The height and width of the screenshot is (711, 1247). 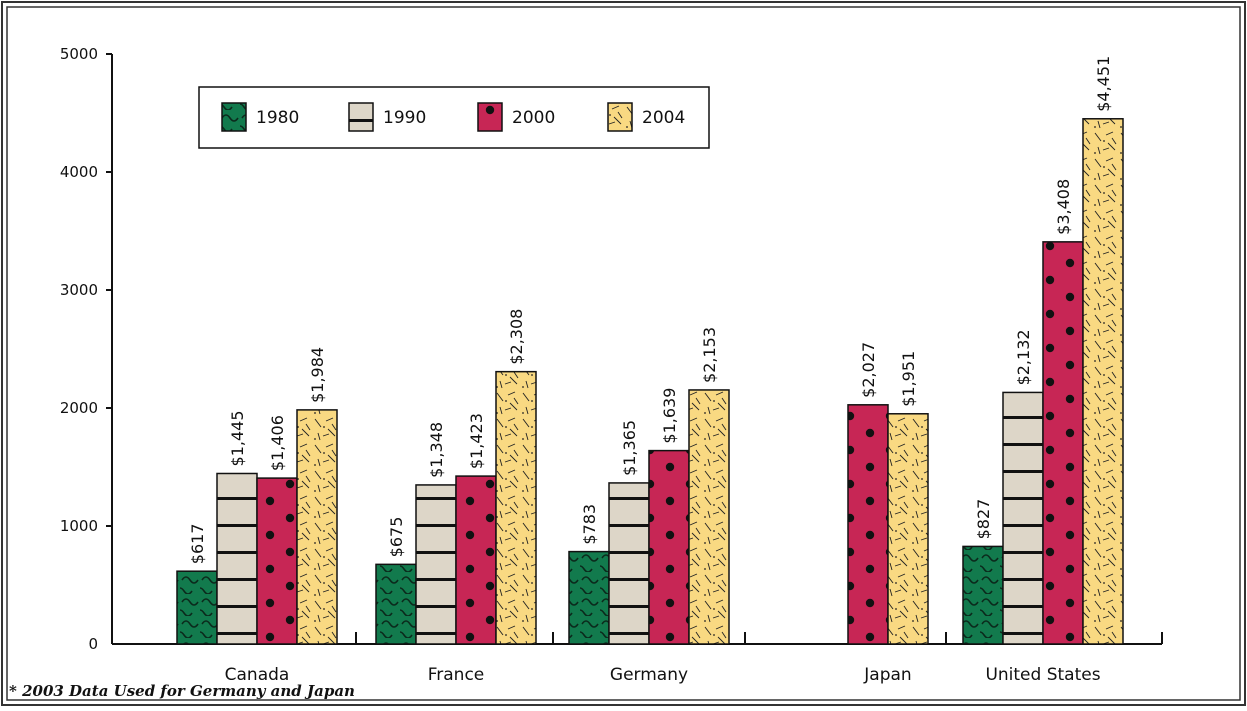 I want to click on x-tick-label: Japan, so click(x=887, y=675).